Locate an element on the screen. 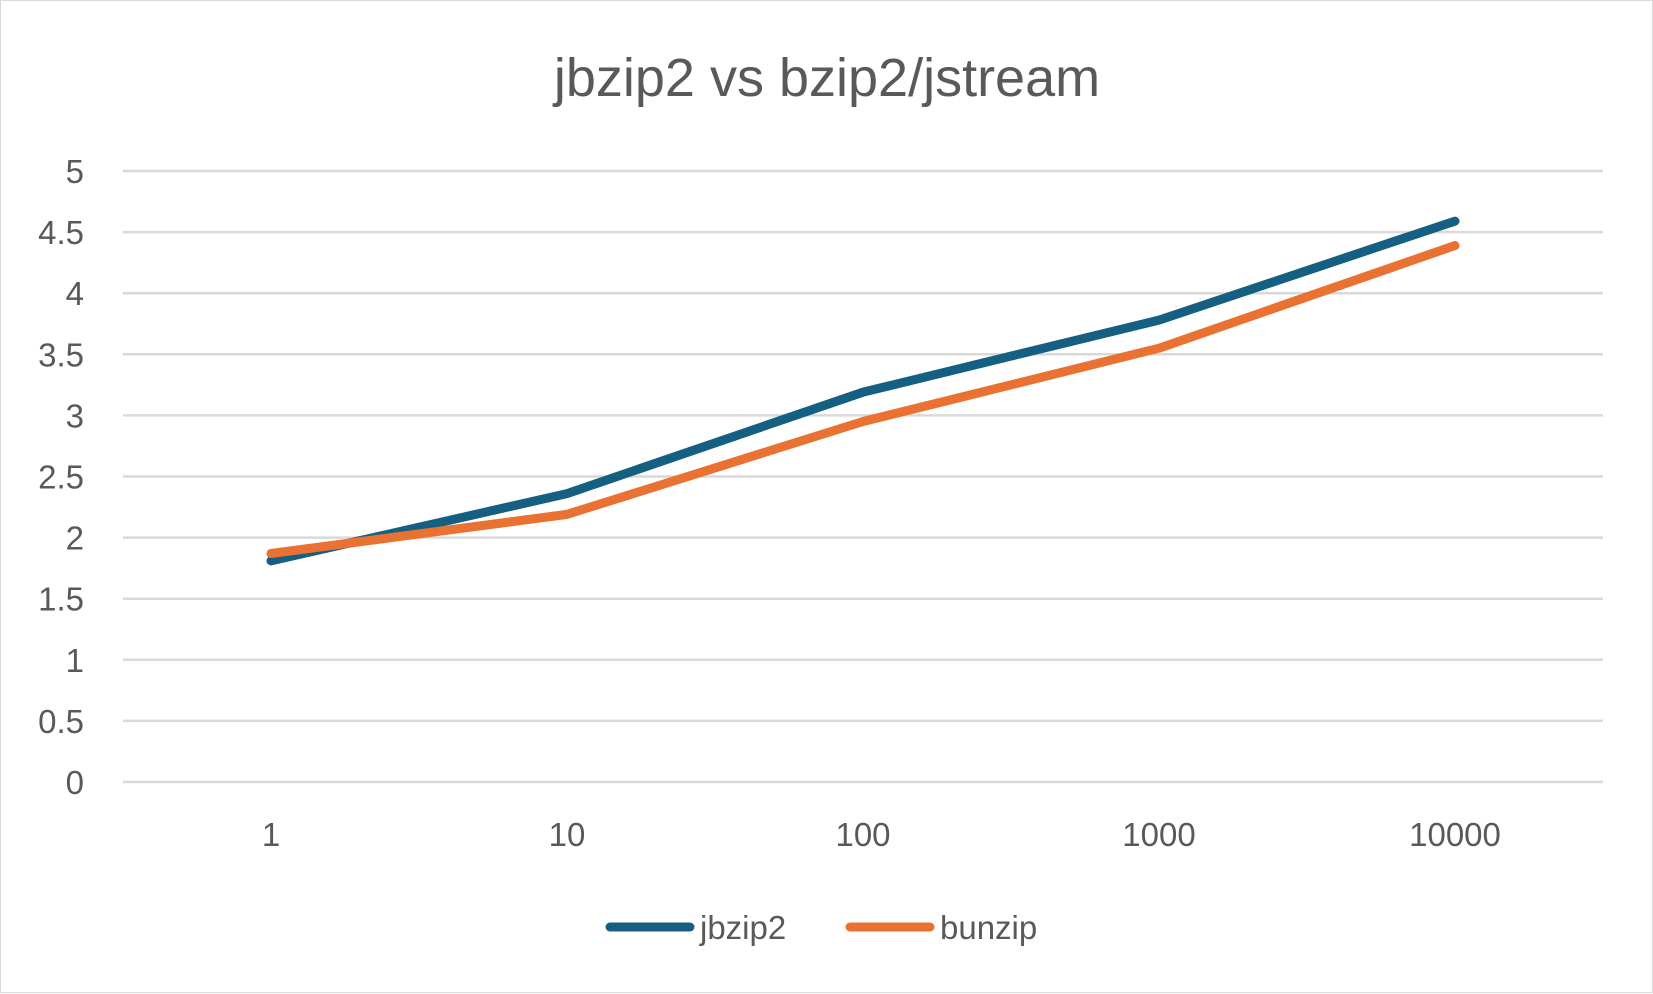 This screenshot has height=994, width=1653. x-axis-tick-labels: 1 10 100 1000 10000 is located at coordinates (881, 834).